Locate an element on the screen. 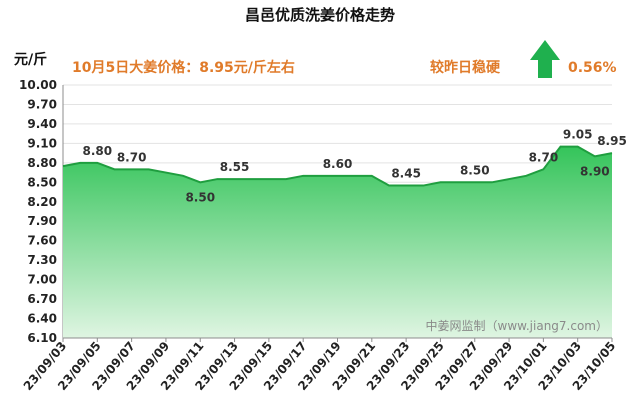  headline-price-text: 10月5日大姜价格：8.95元/斤左右 is located at coordinates (183, 67).